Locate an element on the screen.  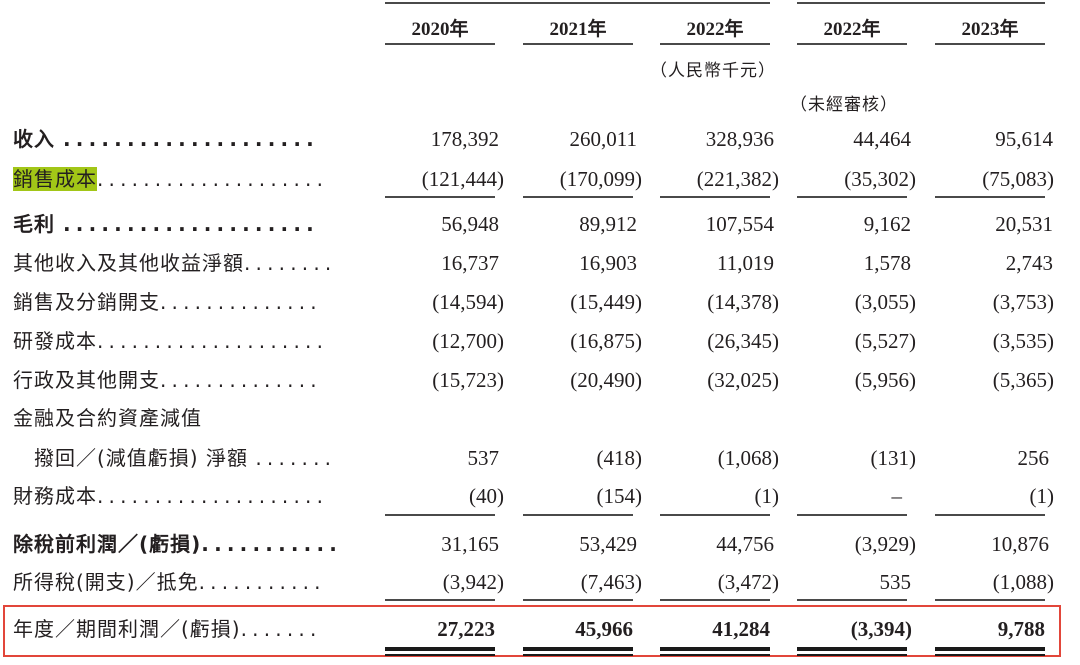
cell-2022-interim: 44,464 is located at coordinates (882, 139).